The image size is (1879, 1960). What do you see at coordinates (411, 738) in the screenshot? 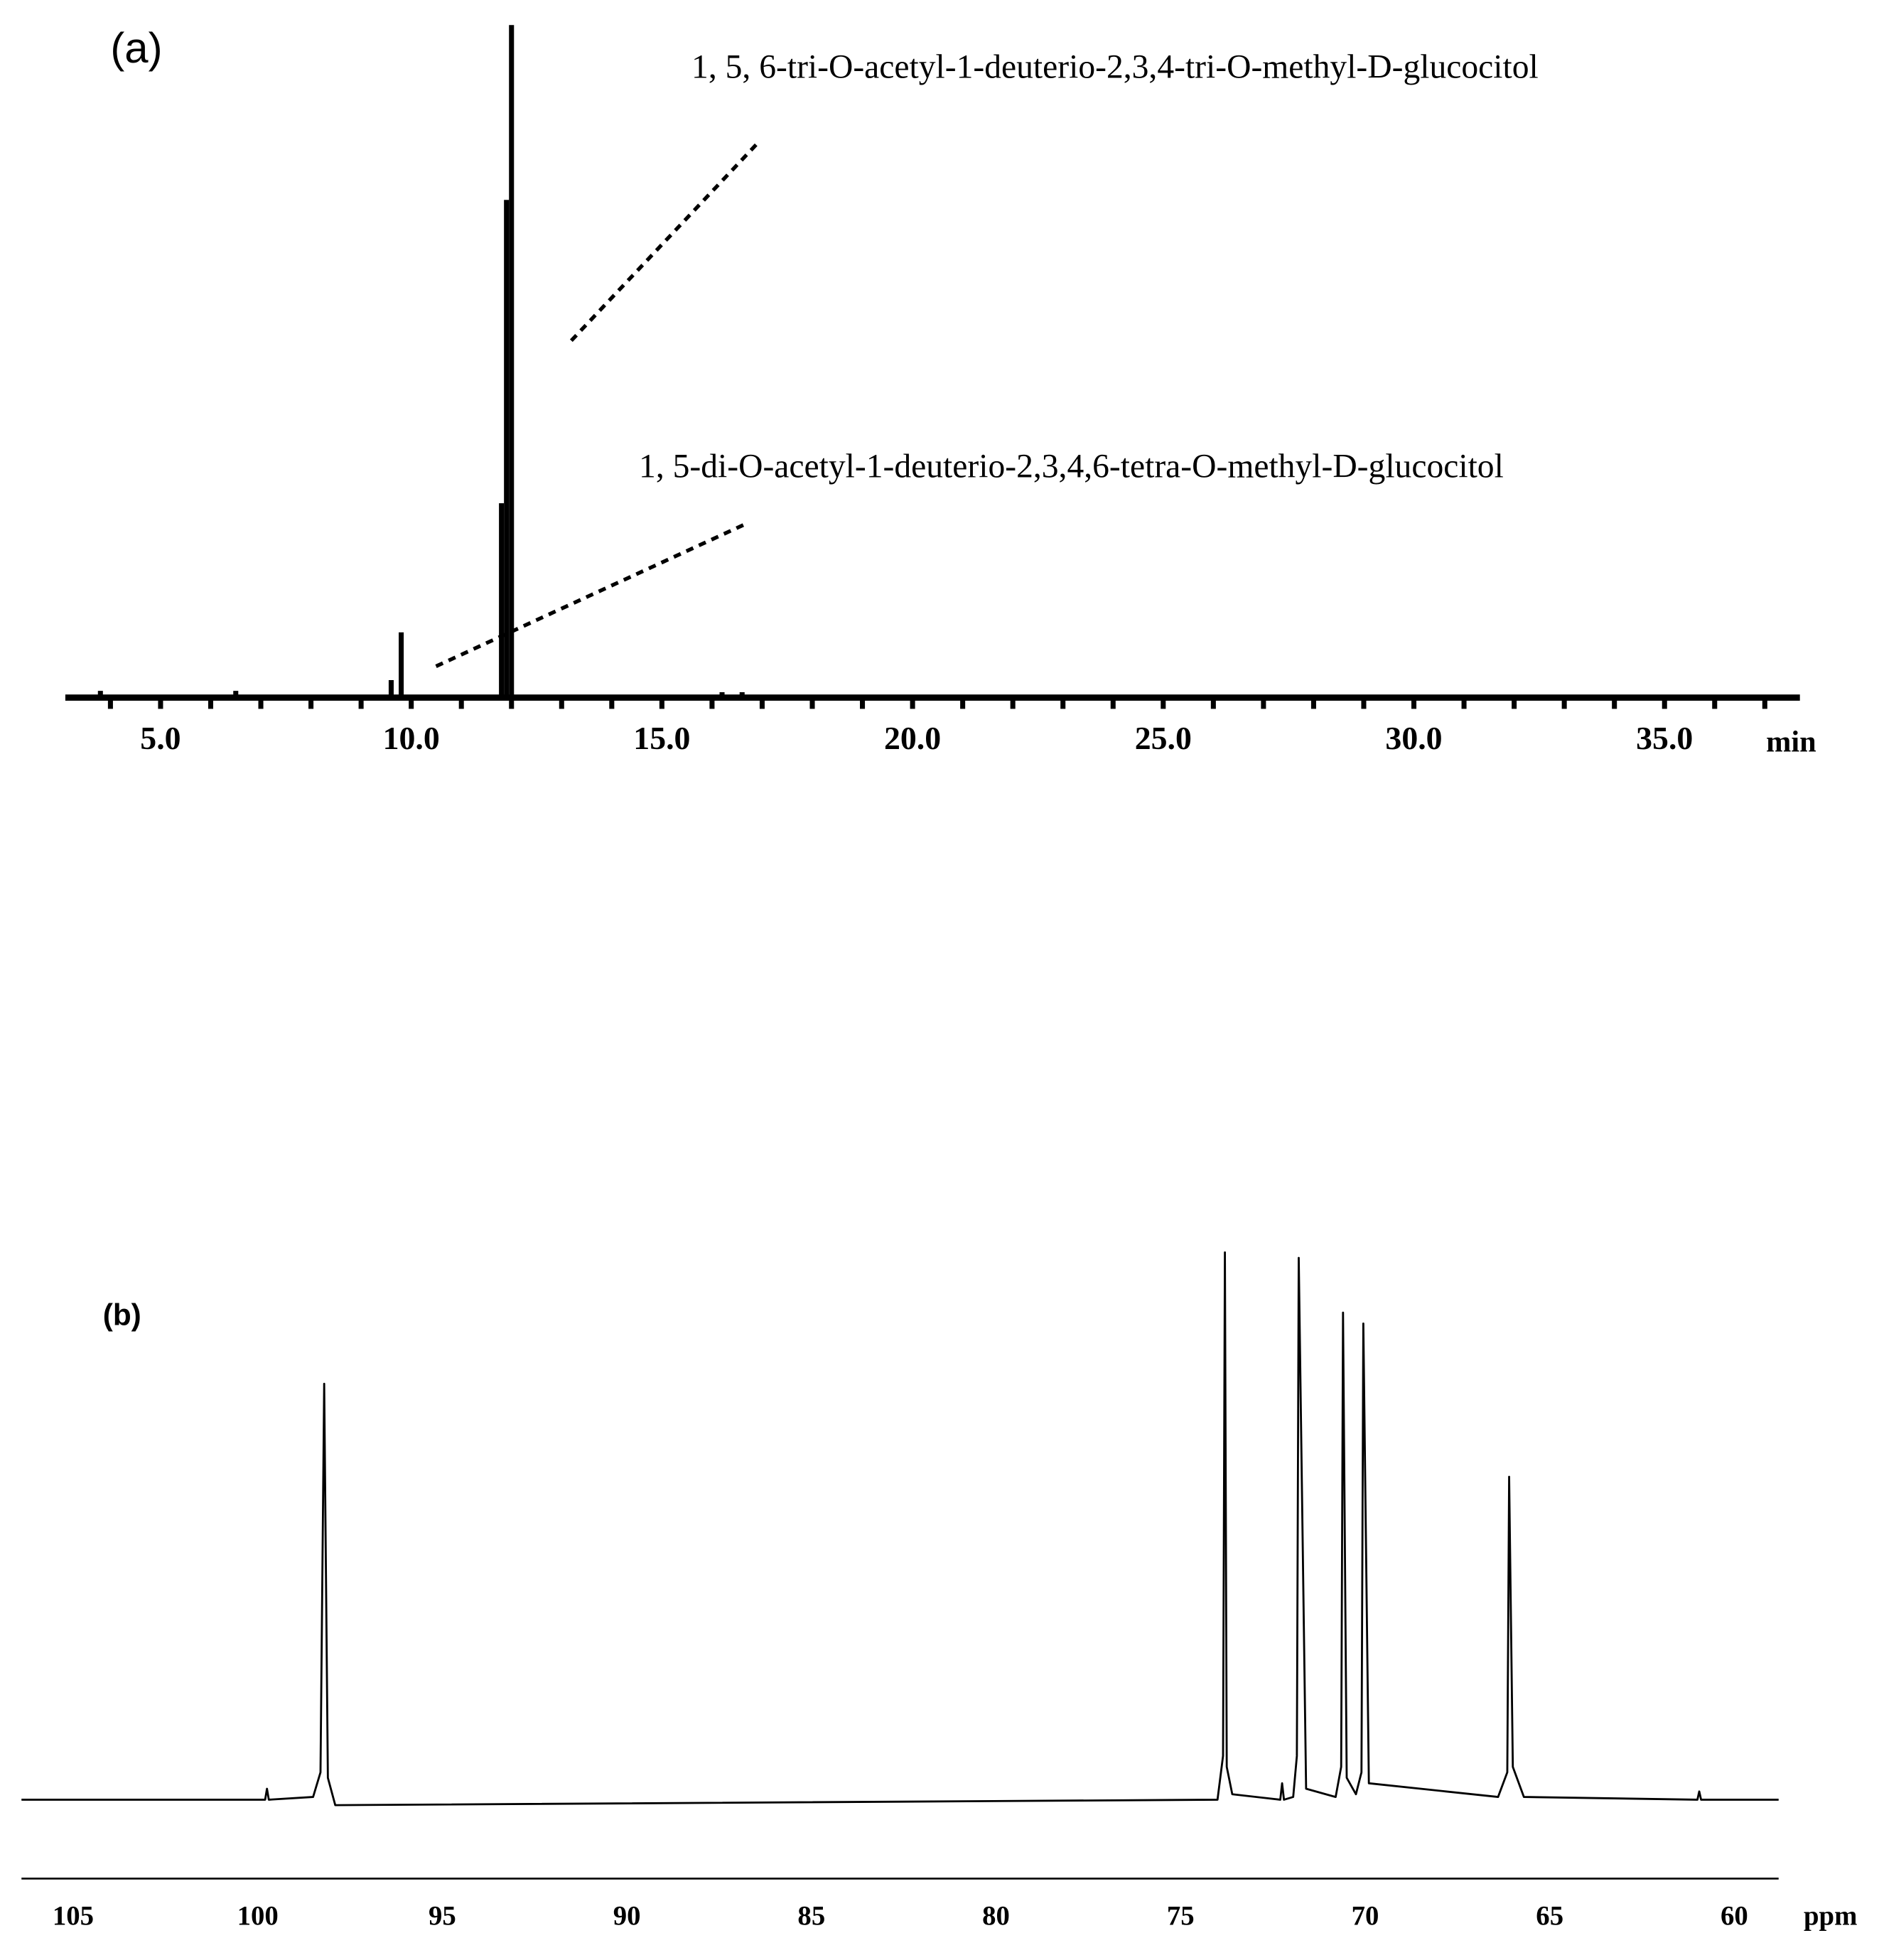
I see `x-tick-label: 10.0` at bounding box center [411, 738].